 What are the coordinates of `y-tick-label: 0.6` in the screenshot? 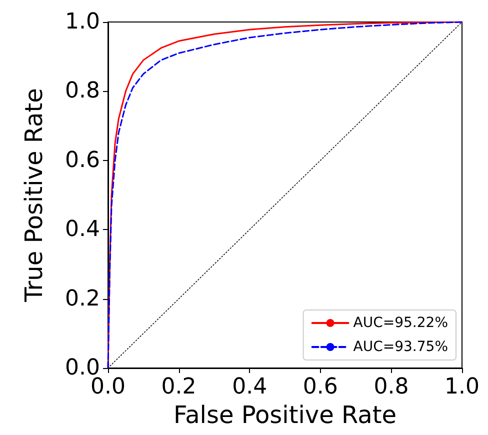 It's located at (82, 160).